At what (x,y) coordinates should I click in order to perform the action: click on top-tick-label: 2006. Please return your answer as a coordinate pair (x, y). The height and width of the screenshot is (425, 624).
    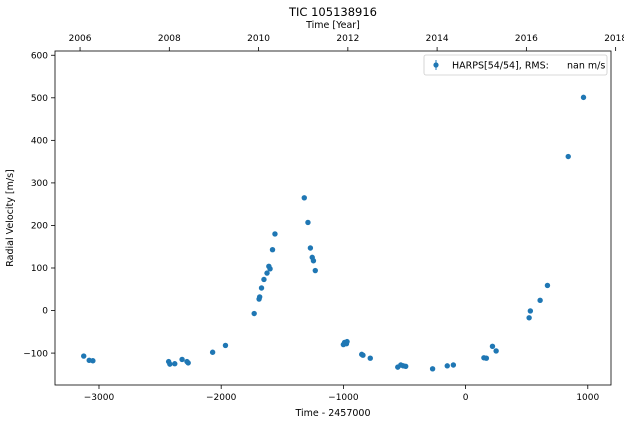
    Looking at the image, I should click on (80, 39).